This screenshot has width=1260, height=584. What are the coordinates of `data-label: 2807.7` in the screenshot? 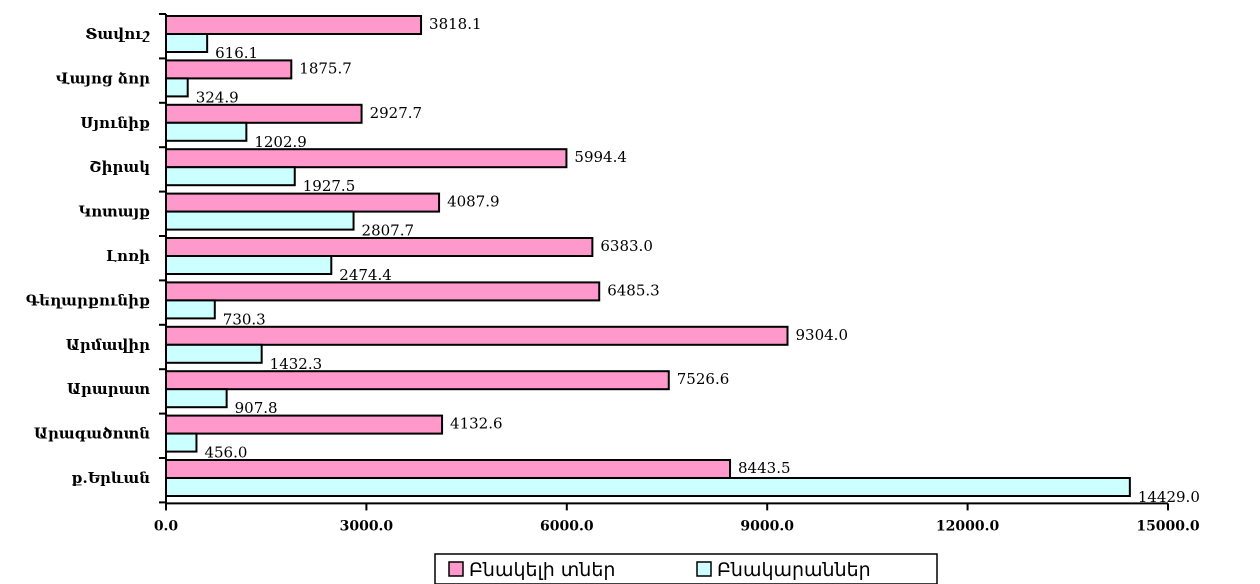 It's located at (388, 231).